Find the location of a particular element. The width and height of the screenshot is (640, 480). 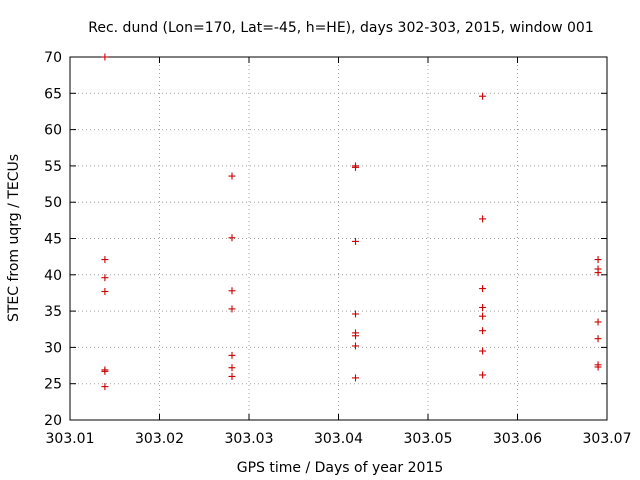

y-tick-label: 45 is located at coordinates (53, 240).